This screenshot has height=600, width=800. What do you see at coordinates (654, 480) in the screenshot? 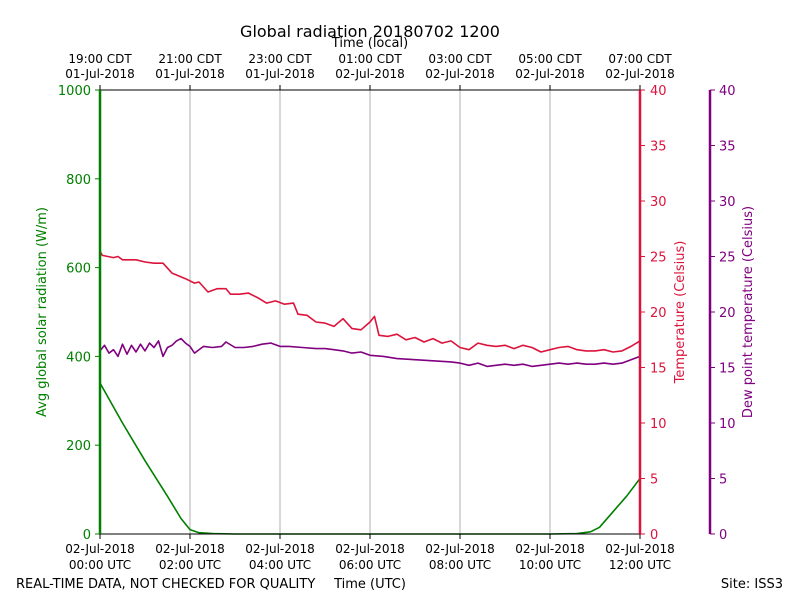
I see `right-tick-label: 5` at bounding box center [654, 480].